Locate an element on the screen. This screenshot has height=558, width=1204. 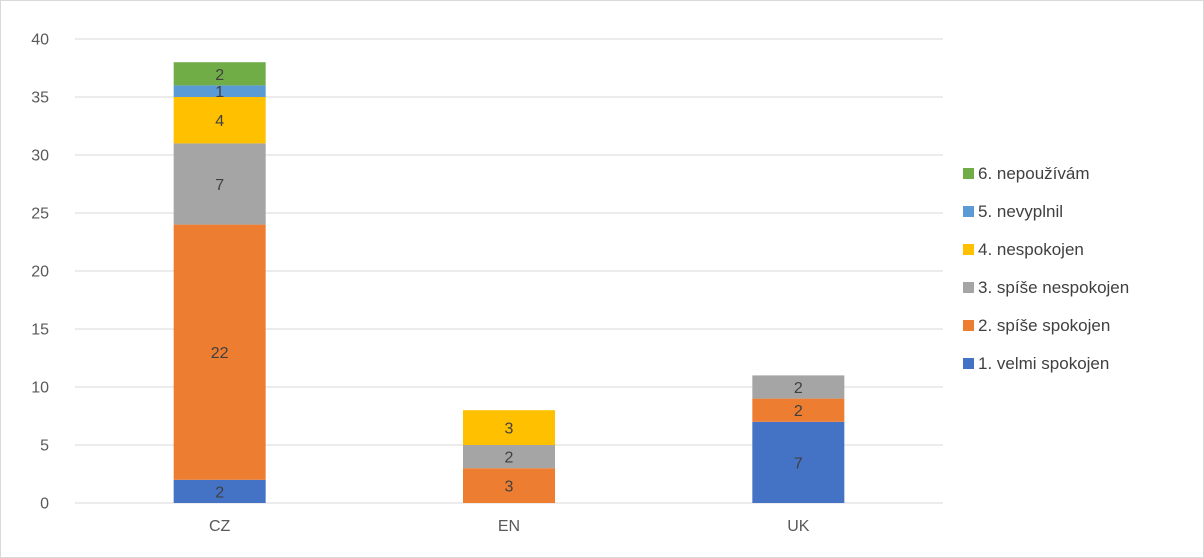
bar-cz-1-velmi-spokojen is located at coordinates (219, 491).